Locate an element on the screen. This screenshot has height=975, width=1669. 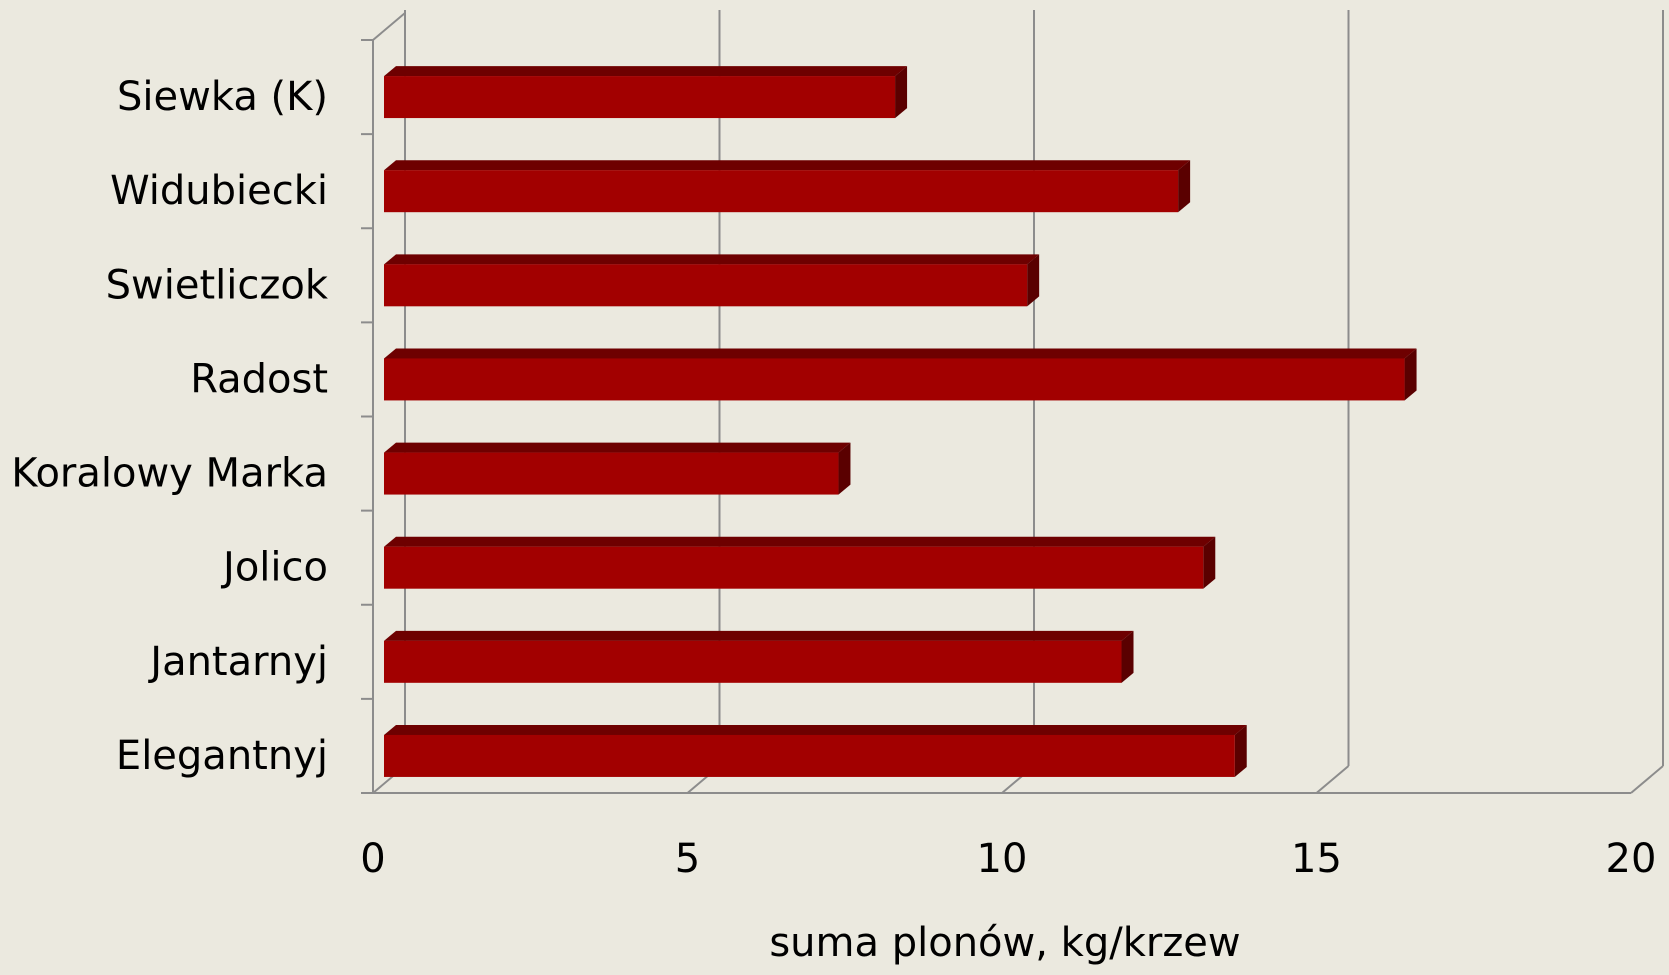
x-tick-label: 20 is located at coordinates (1631, 859).